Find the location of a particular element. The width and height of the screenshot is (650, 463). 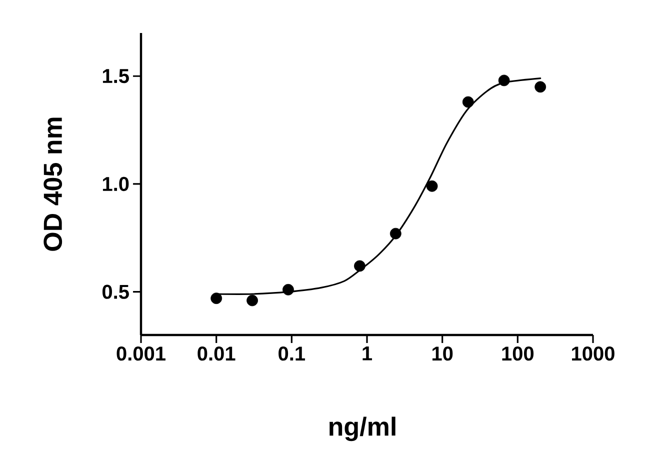

y-tick-label: 1.5 is located at coordinates (115, 76).